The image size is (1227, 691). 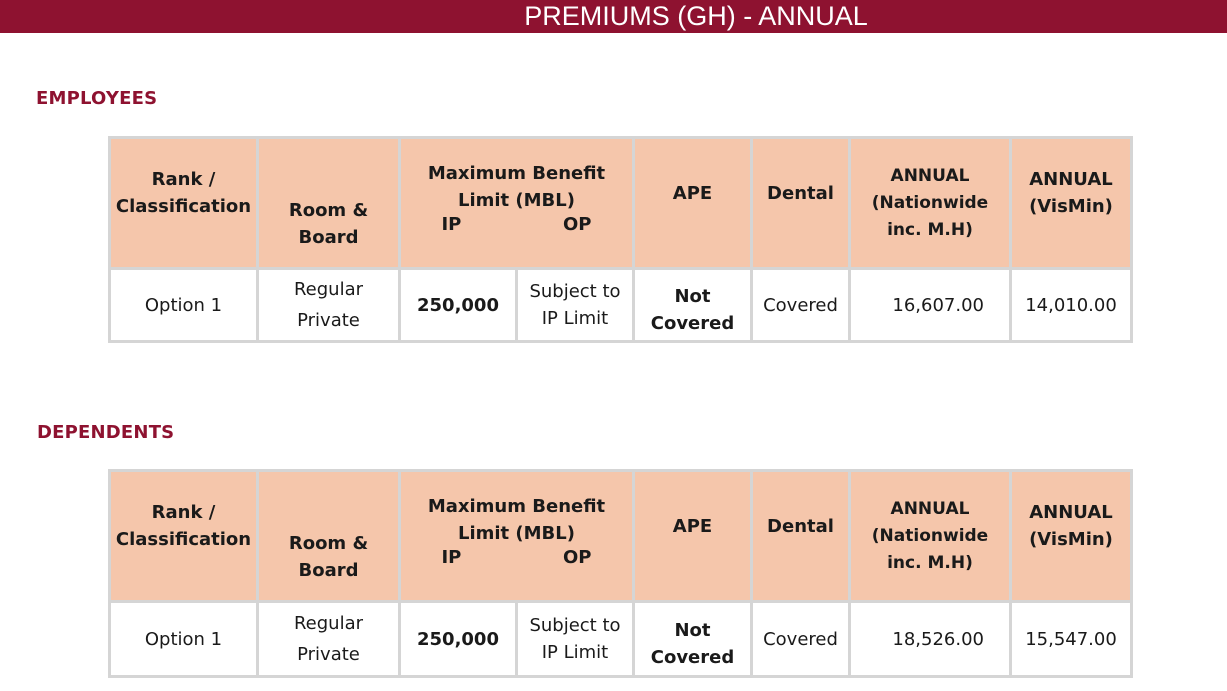 I want to click on cell-annual-nationwide: 16,607.00, so click(x=930, y=305).